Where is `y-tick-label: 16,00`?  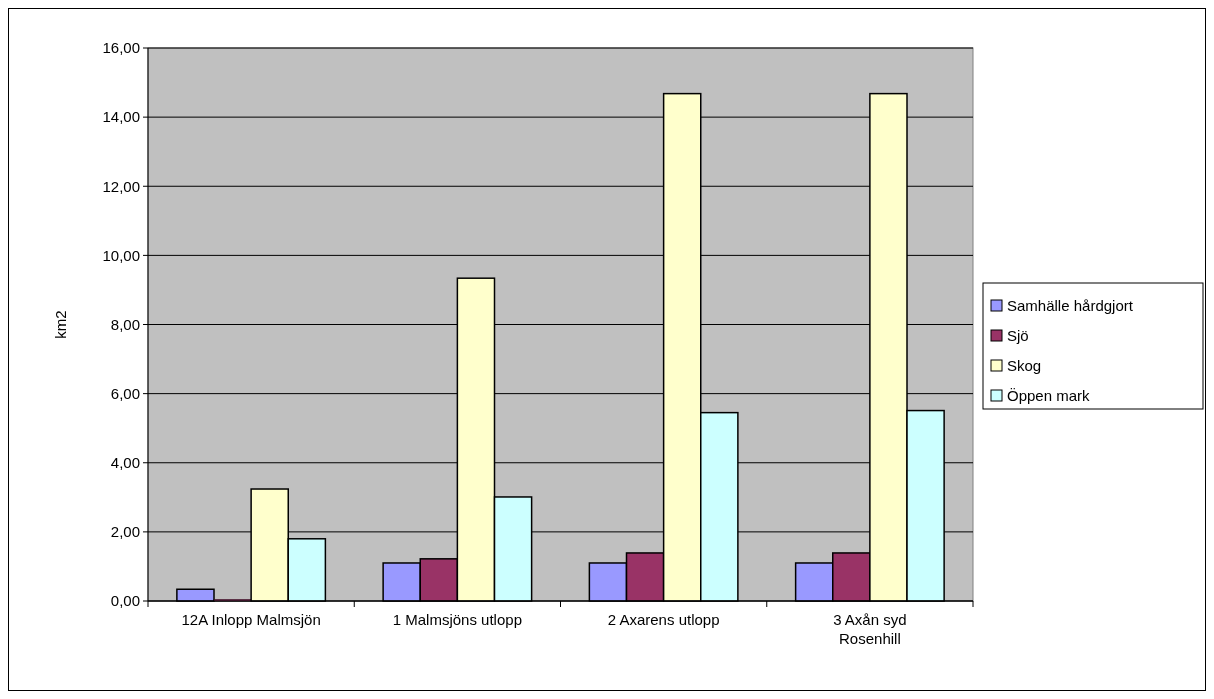 y-tick-label: 16,00 is located at coordinates (121, 48).